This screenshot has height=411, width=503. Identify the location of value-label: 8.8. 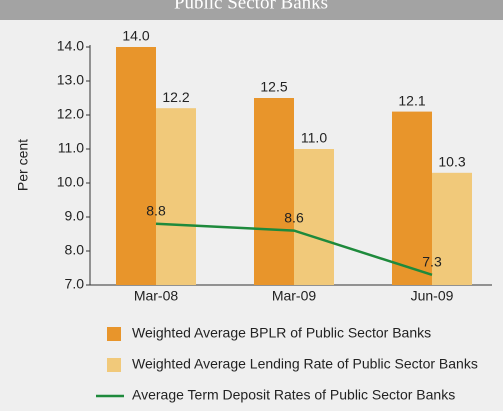
(156, 211).